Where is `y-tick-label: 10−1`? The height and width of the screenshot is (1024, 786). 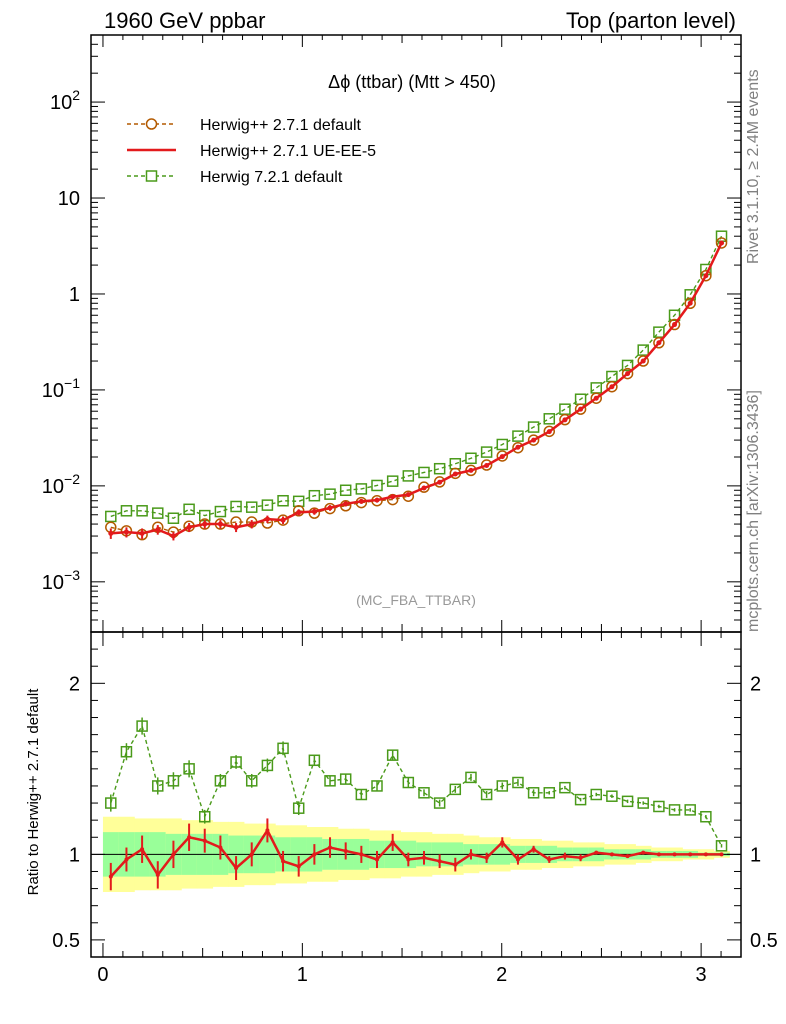
y-tick-label: 10−1 is located at coordinates (61, 388).